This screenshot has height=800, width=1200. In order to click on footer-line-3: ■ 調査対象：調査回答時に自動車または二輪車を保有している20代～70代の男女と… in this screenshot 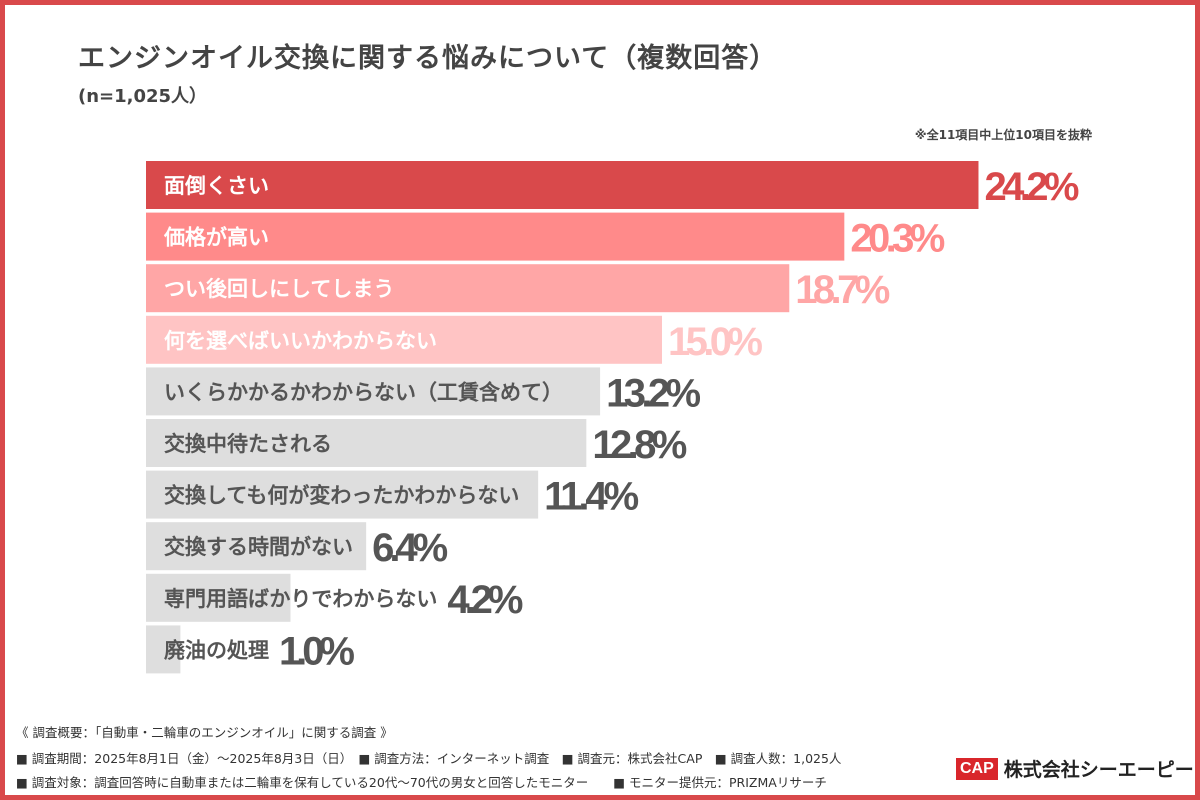, I will do `click(421, 782)`.